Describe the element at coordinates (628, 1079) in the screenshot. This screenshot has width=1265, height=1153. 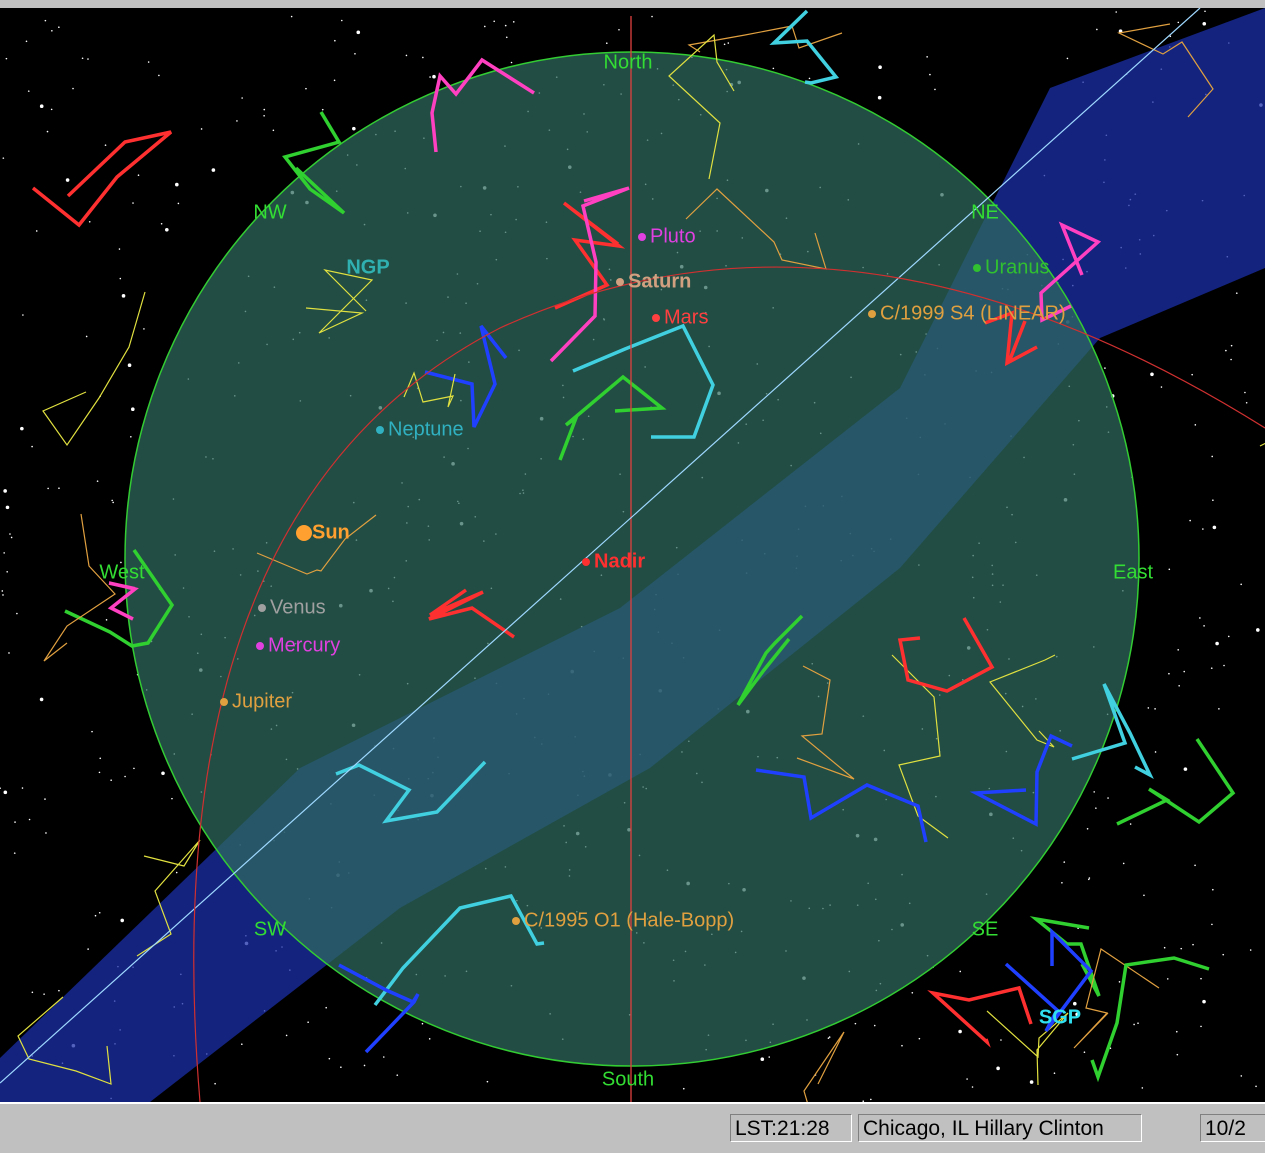
I see `compass-label: South` at that location.